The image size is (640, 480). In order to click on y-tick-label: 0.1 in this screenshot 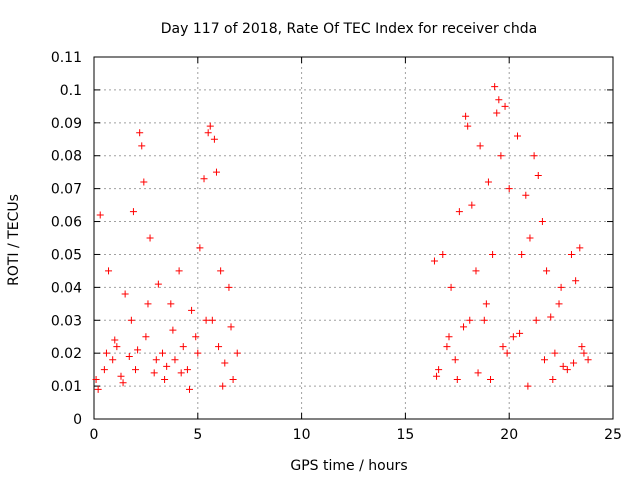, I will do `click(71, 91)`.